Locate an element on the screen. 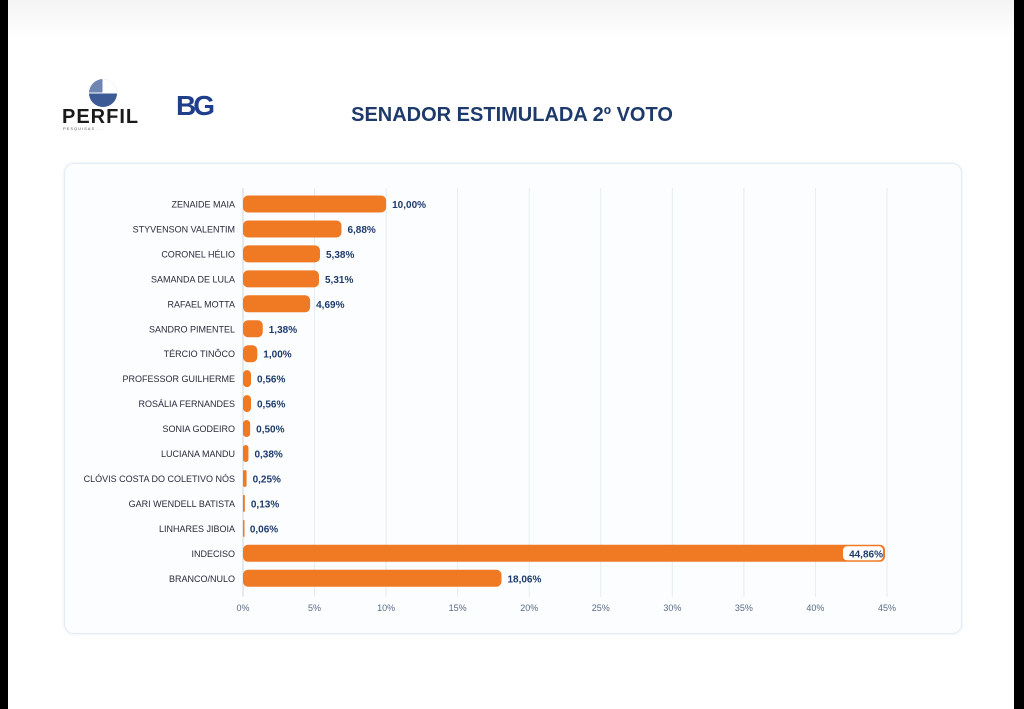 This screenshot has width=1024, height=709. category-label: RAFAEL MOTTA is located at coordinates (201, 304).